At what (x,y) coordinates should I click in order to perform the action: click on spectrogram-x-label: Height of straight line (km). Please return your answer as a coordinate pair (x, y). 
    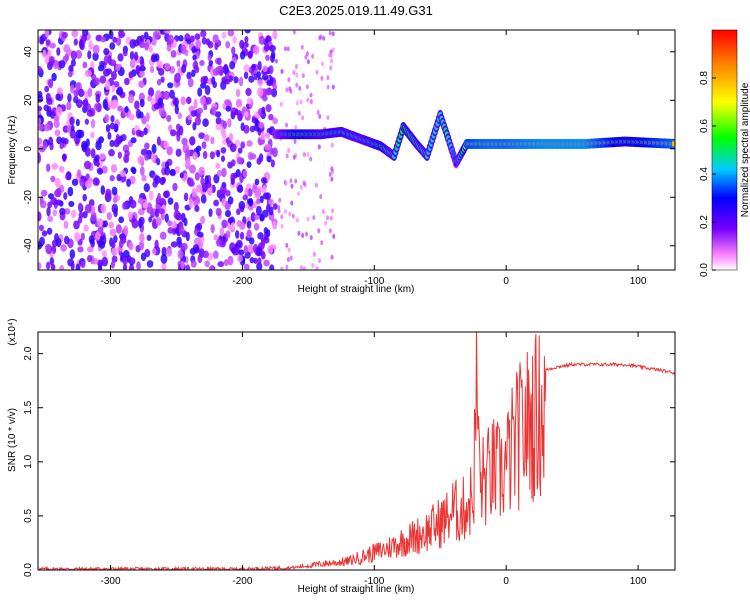
    Looking at the image, I should click on (356, 289).